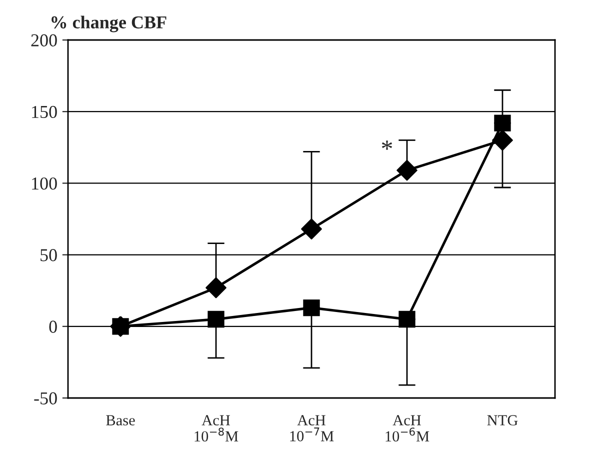  Describe the element at coordinates (312, 428) in the screenshot. I see `x-tick-label: AcH 10$^{−7}$M` at that location.